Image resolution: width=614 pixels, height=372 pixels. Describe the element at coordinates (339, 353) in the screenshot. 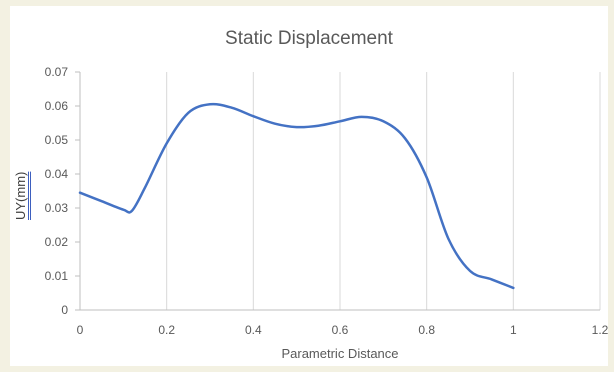

I see `x-axis-title: Parametric Distance` at that location.